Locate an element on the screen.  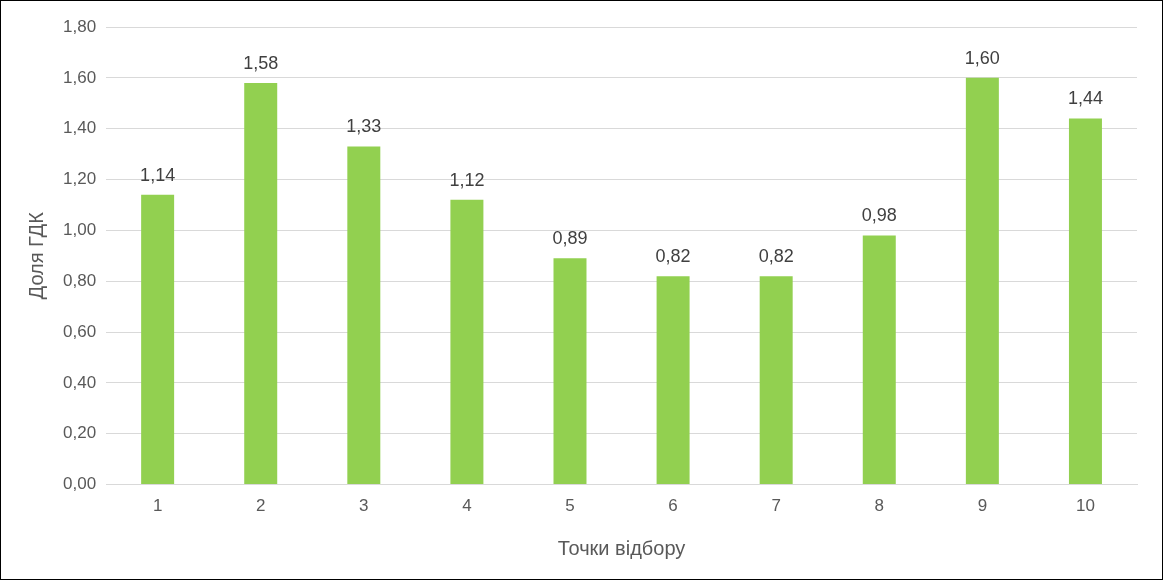
y-tick-label: 0,60 is located at coordinates (79, 331).